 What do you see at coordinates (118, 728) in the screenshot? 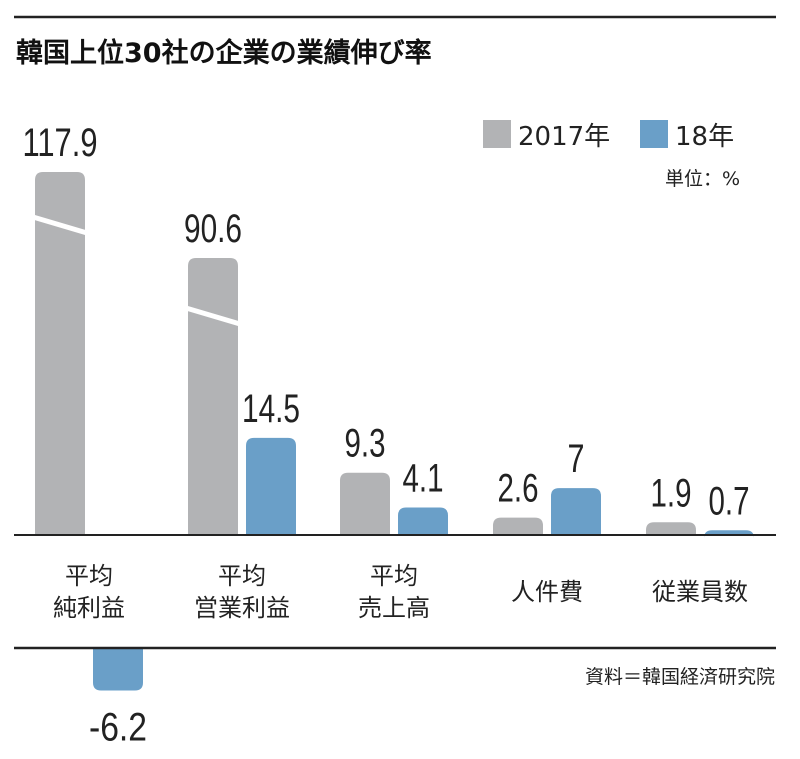
I see `data-label: -6.2` at bounding box center [118, 728].